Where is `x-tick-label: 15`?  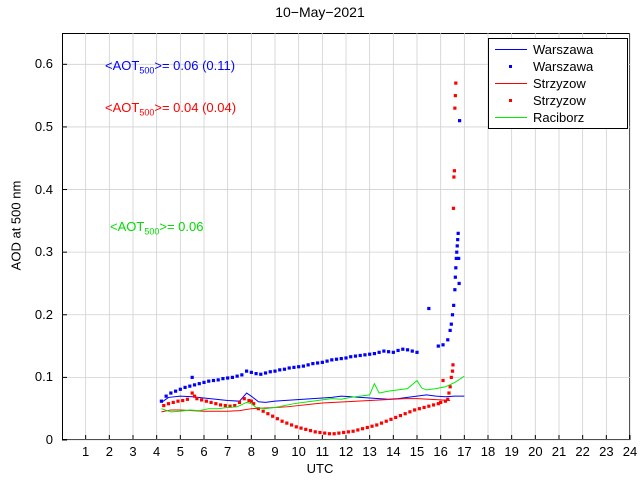
x-tick-label: 15 is located at coordinates (417, 451).